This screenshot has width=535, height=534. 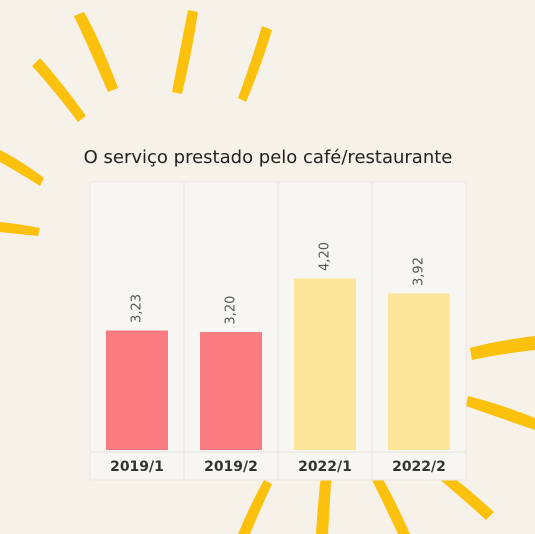 I want to click on value-label: 3,20, so click(x=231, y=310).